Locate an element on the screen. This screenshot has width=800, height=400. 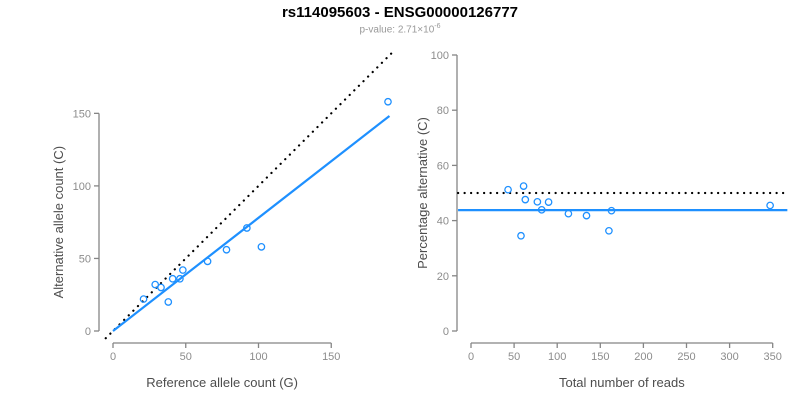
x-tick-label: 200 is located at coordinates (643, 357).